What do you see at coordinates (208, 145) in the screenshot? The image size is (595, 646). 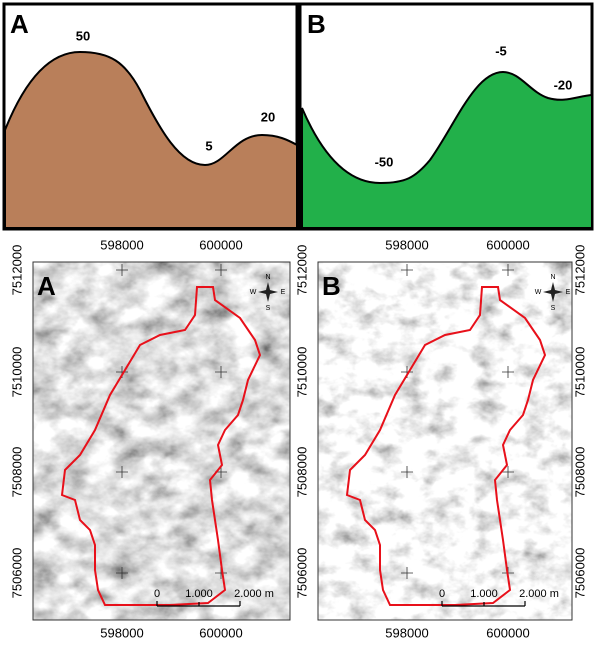 I see `elevation-label: 5` at bounding box center [208, 145].